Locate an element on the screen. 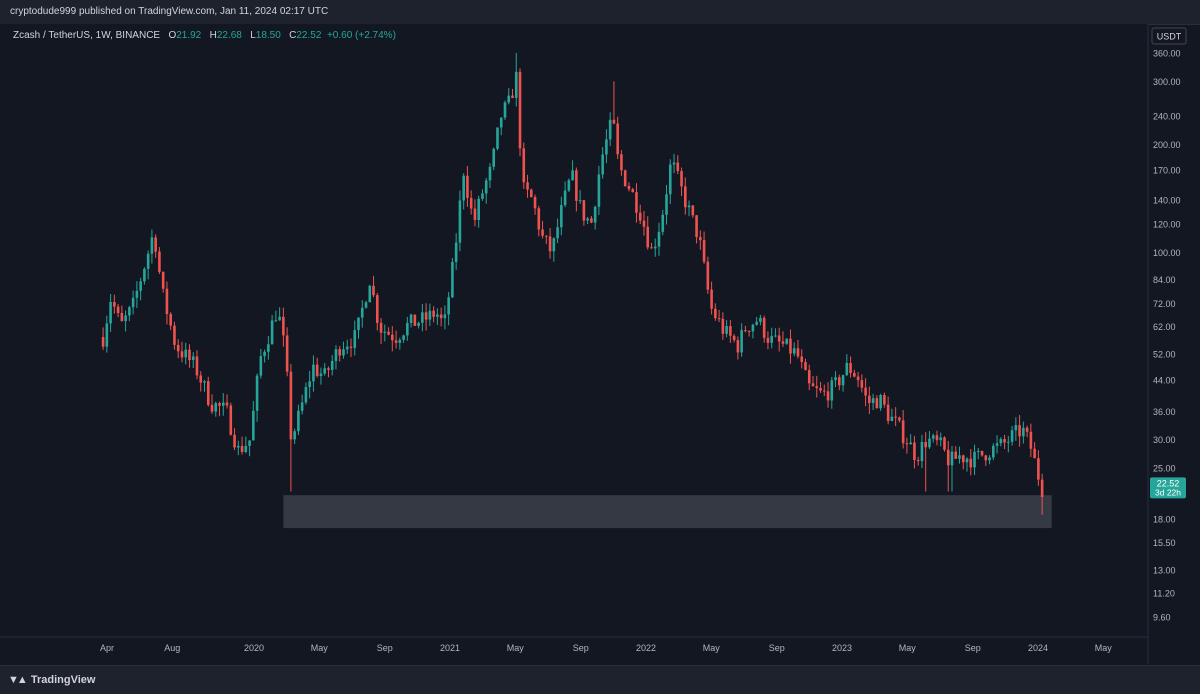  time-tick-label: 2024 is located at coordinates (1038, 648).